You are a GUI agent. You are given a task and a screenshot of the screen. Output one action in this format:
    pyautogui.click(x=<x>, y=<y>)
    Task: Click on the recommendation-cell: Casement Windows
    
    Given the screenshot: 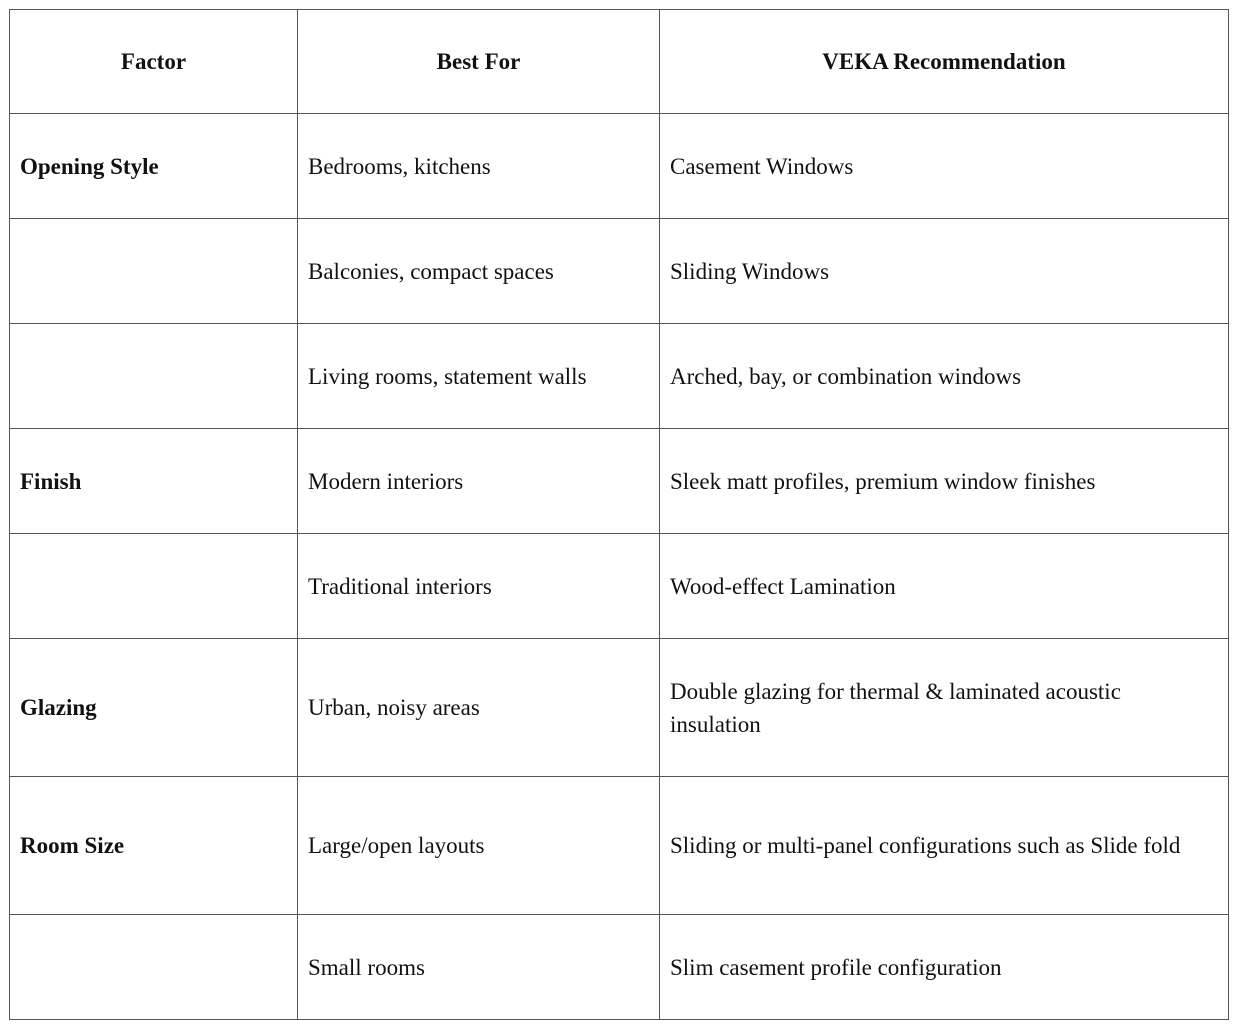 What is the action you would take?
    pyautogui.click(x=944, y=166)
    